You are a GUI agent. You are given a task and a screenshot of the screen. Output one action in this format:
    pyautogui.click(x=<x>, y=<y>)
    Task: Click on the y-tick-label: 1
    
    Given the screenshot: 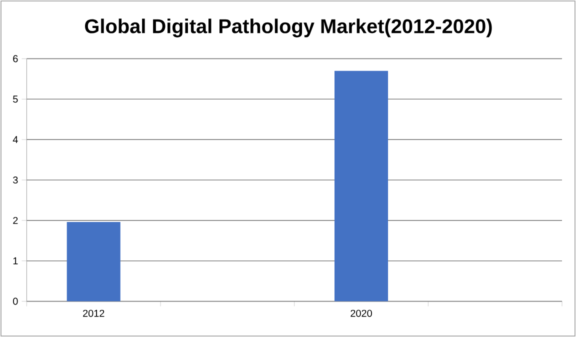 What is the action you would take?
    pyautogui.click(x=15, y=260)
    